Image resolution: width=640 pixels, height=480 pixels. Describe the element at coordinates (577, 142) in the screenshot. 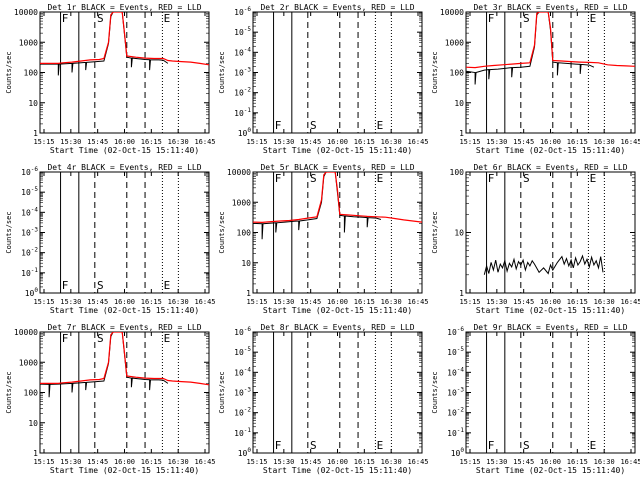

I see `x-tick-label: 16:15` at that location.